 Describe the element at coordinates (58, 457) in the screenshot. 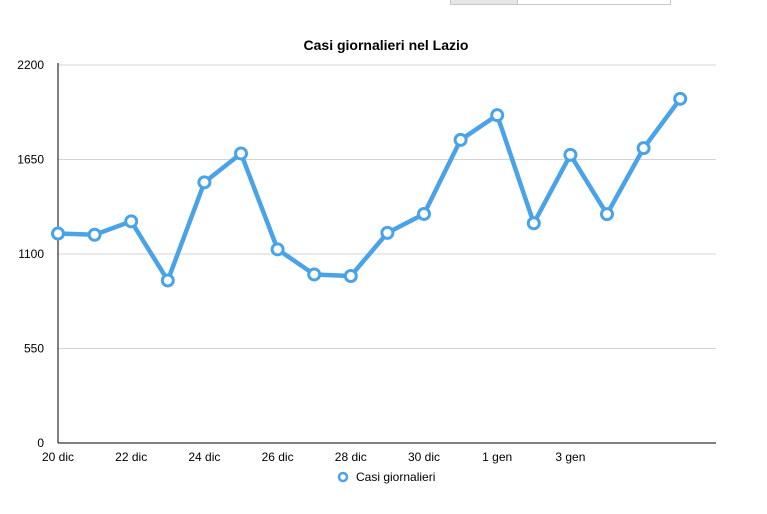

I see `x-tick-label: 20 dic` at that location.